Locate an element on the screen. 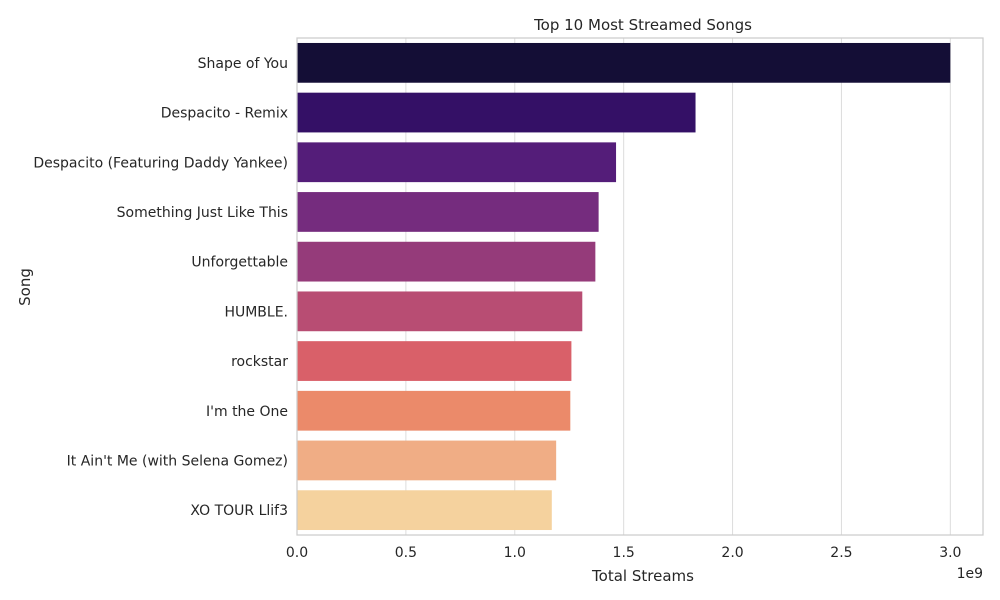 The image size is (1000, 600). x-tick-label: 1.5 is located at coordinates (624, 553).